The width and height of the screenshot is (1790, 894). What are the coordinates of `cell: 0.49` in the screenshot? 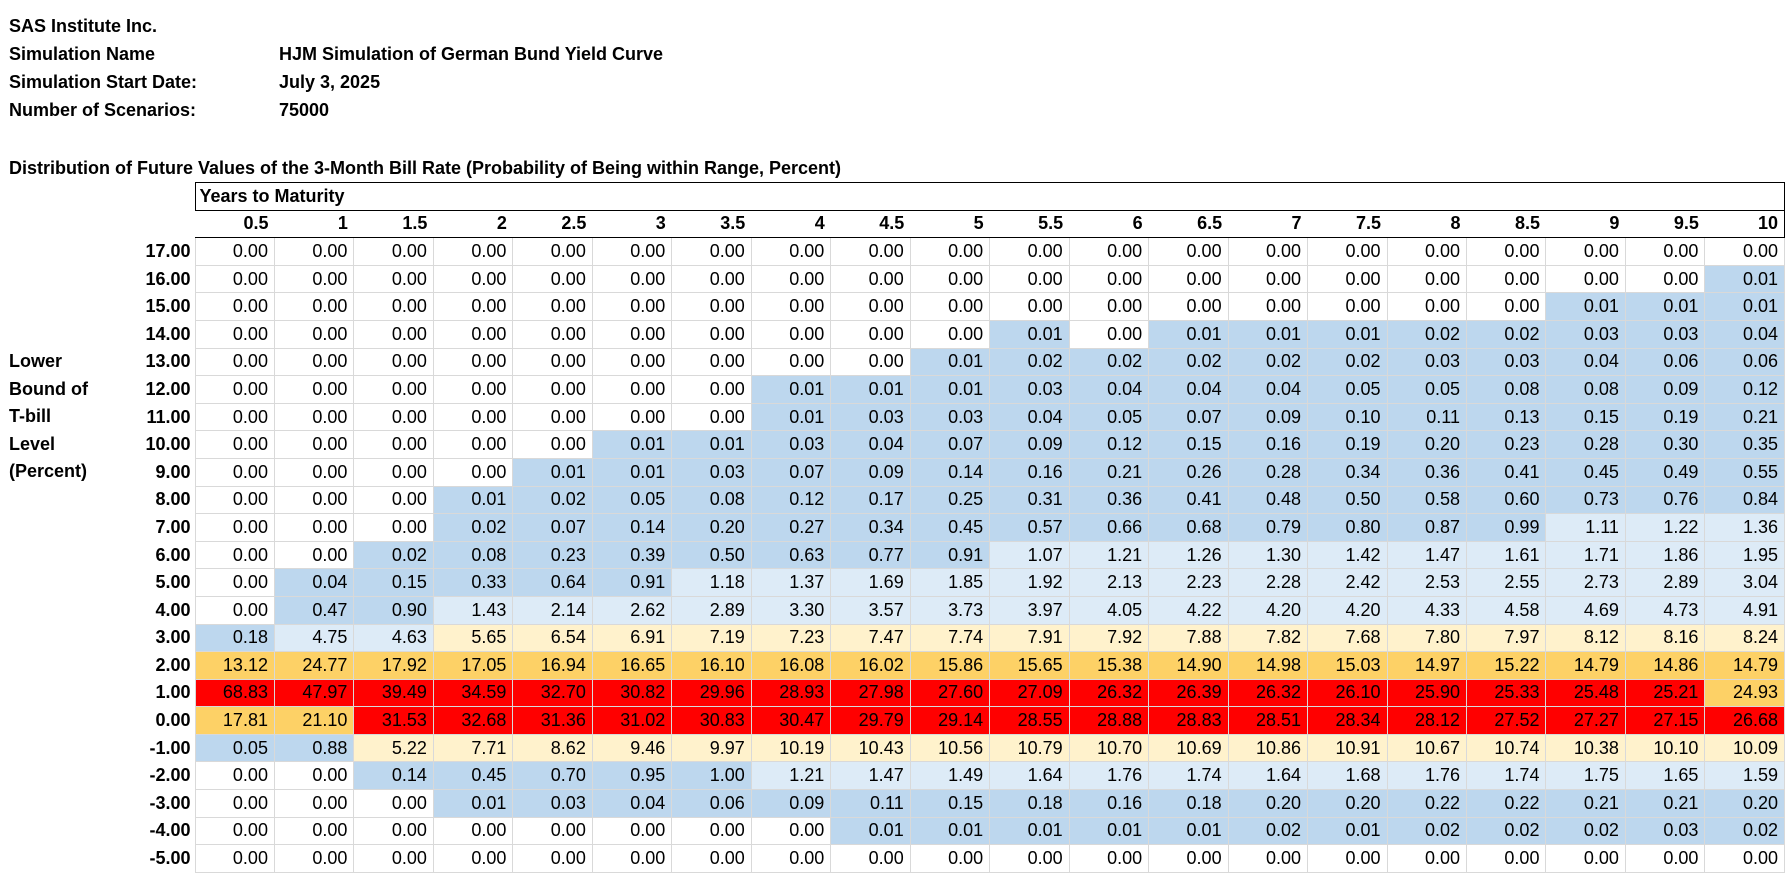 It's located at (1665, 472).